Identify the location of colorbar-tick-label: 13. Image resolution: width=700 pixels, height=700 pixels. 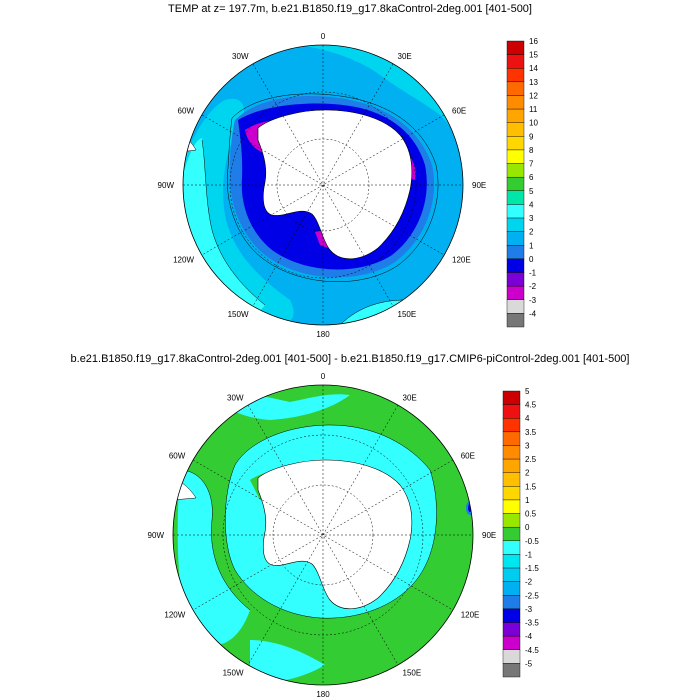
(533, 82).